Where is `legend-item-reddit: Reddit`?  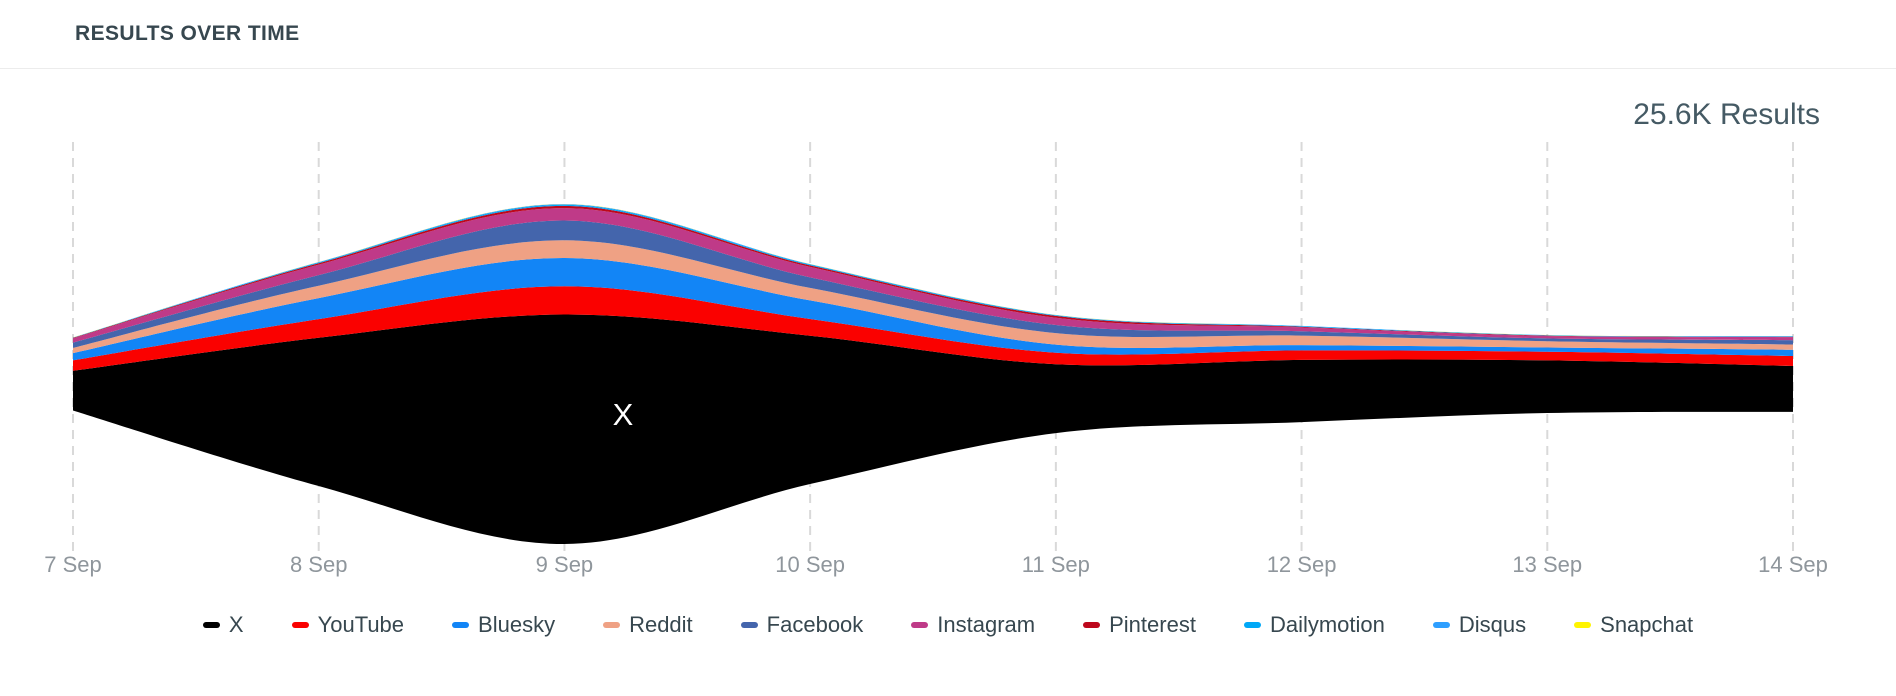
legend-item-reddit: Reddit is located at coordinates (648, 625).